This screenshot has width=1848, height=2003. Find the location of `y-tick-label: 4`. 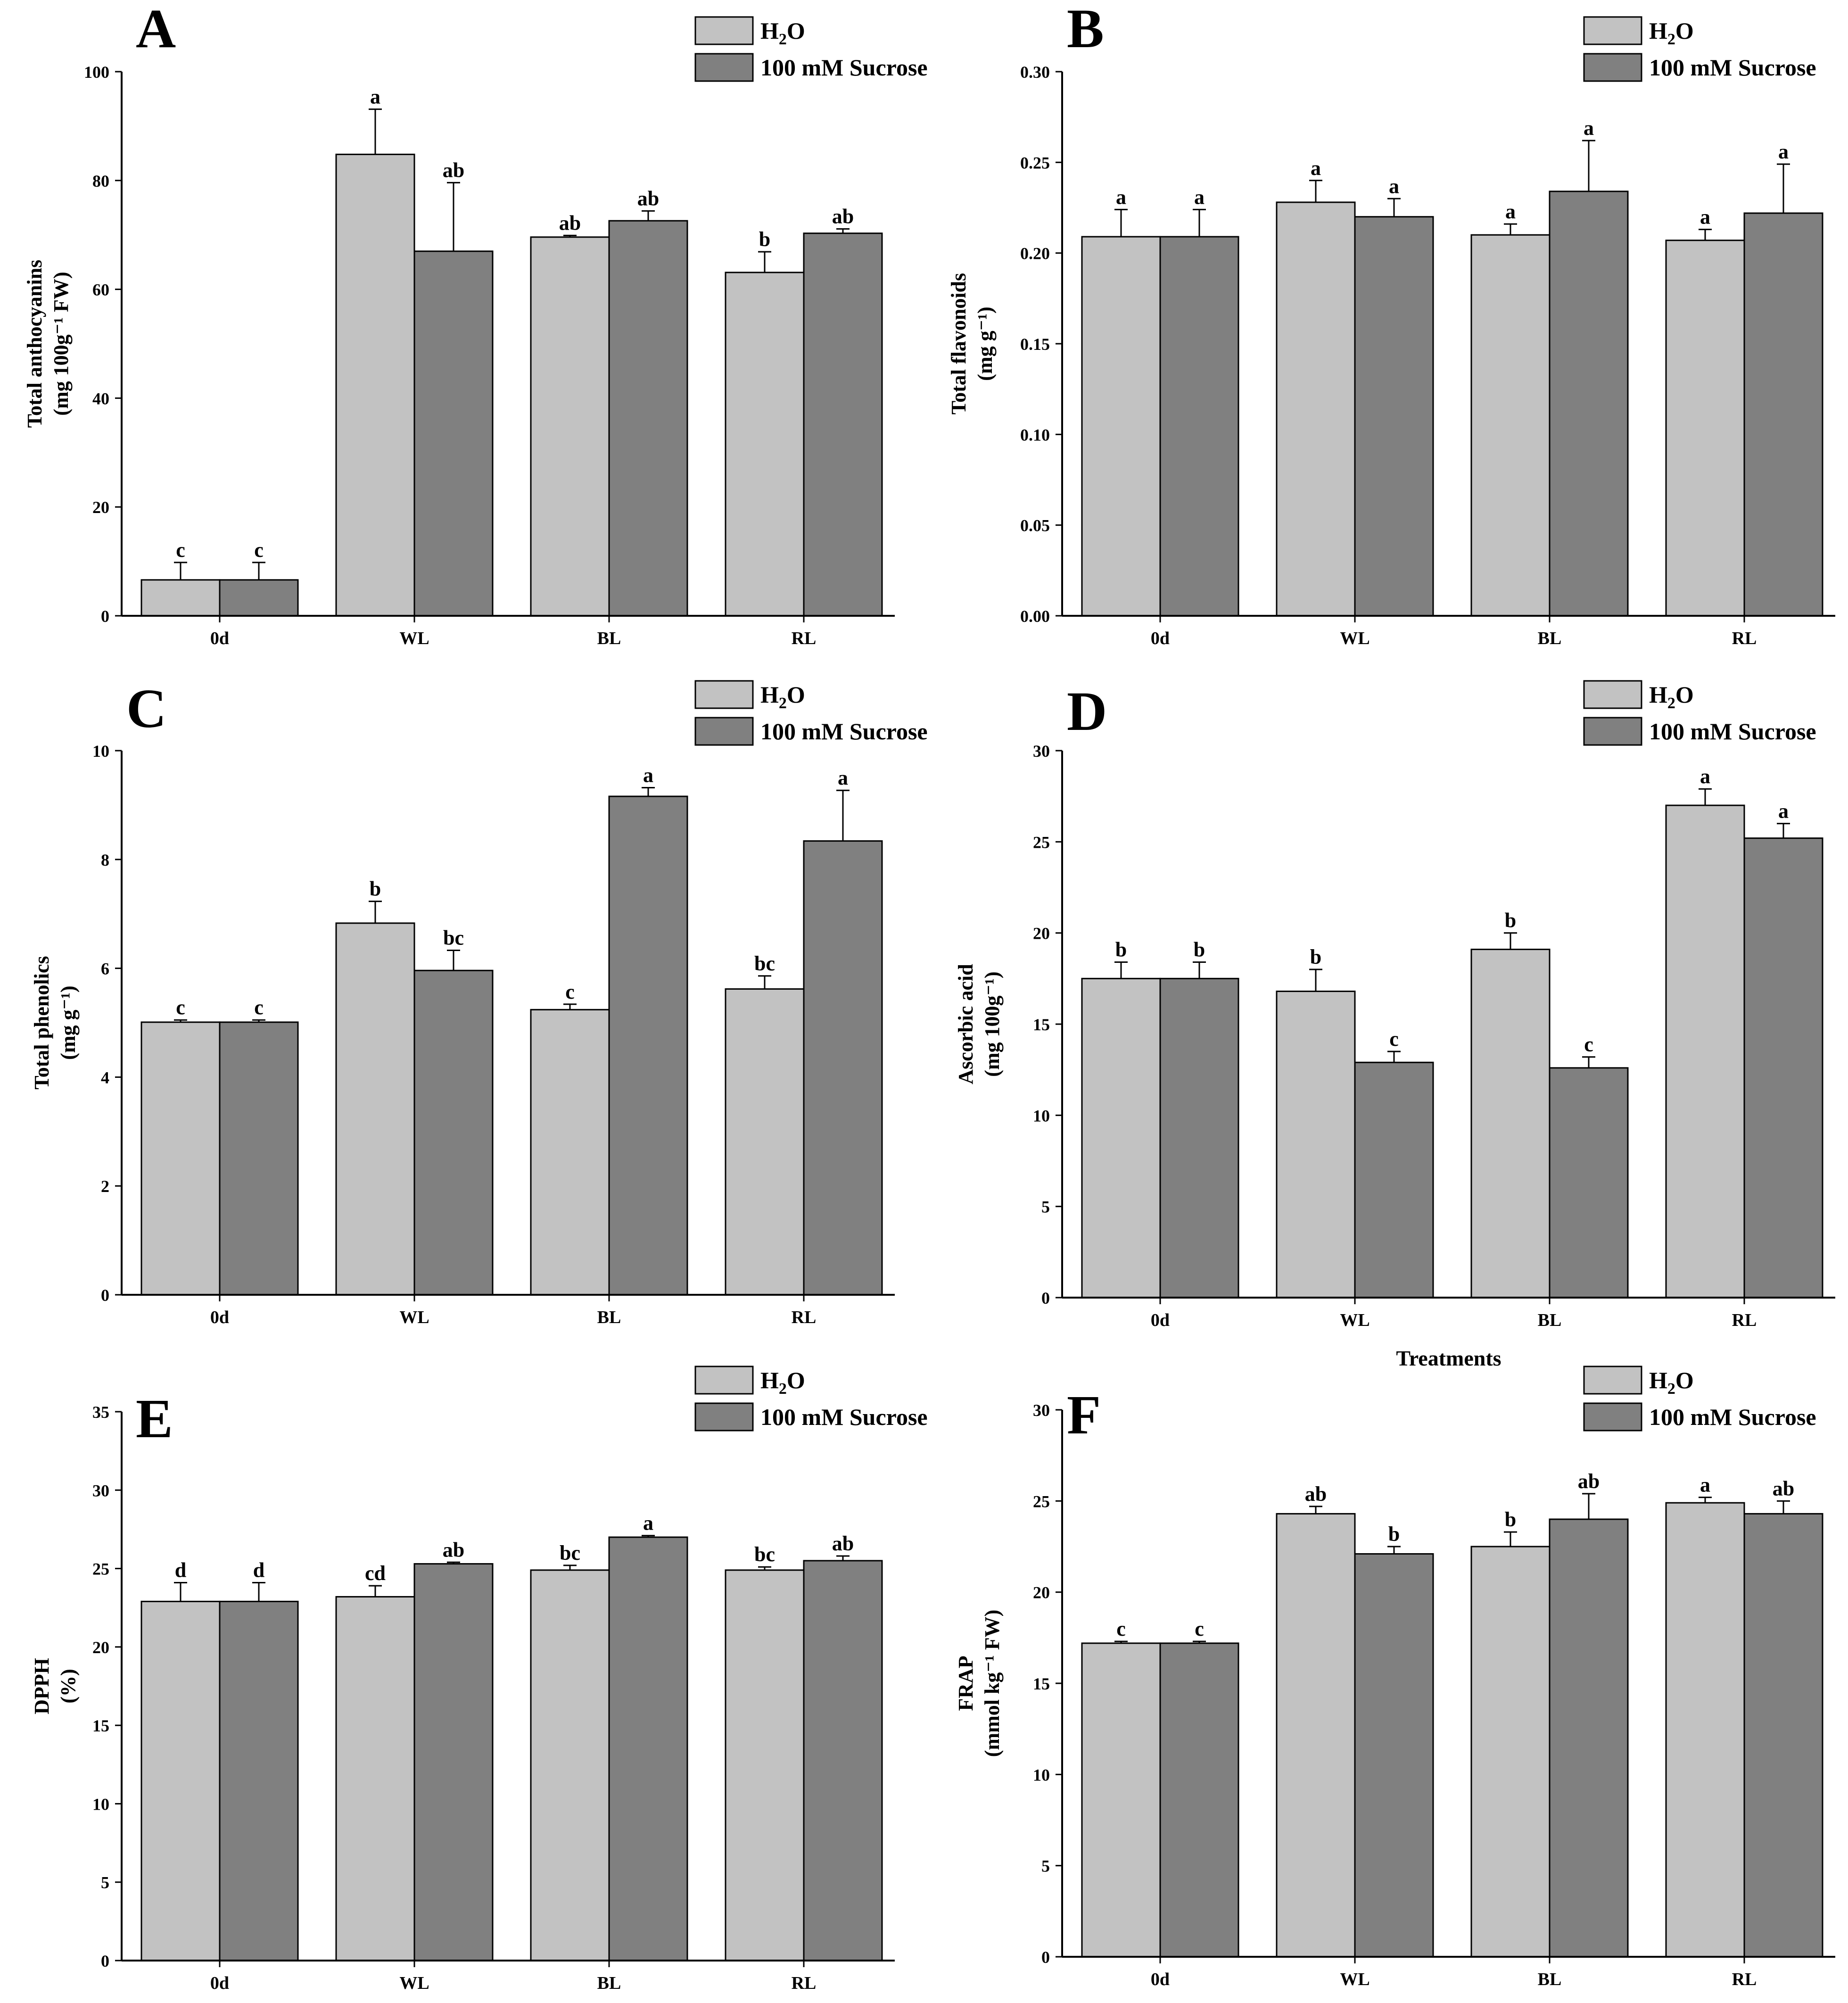

y-tick-label: 4 is located at coordinates (105, 1078).